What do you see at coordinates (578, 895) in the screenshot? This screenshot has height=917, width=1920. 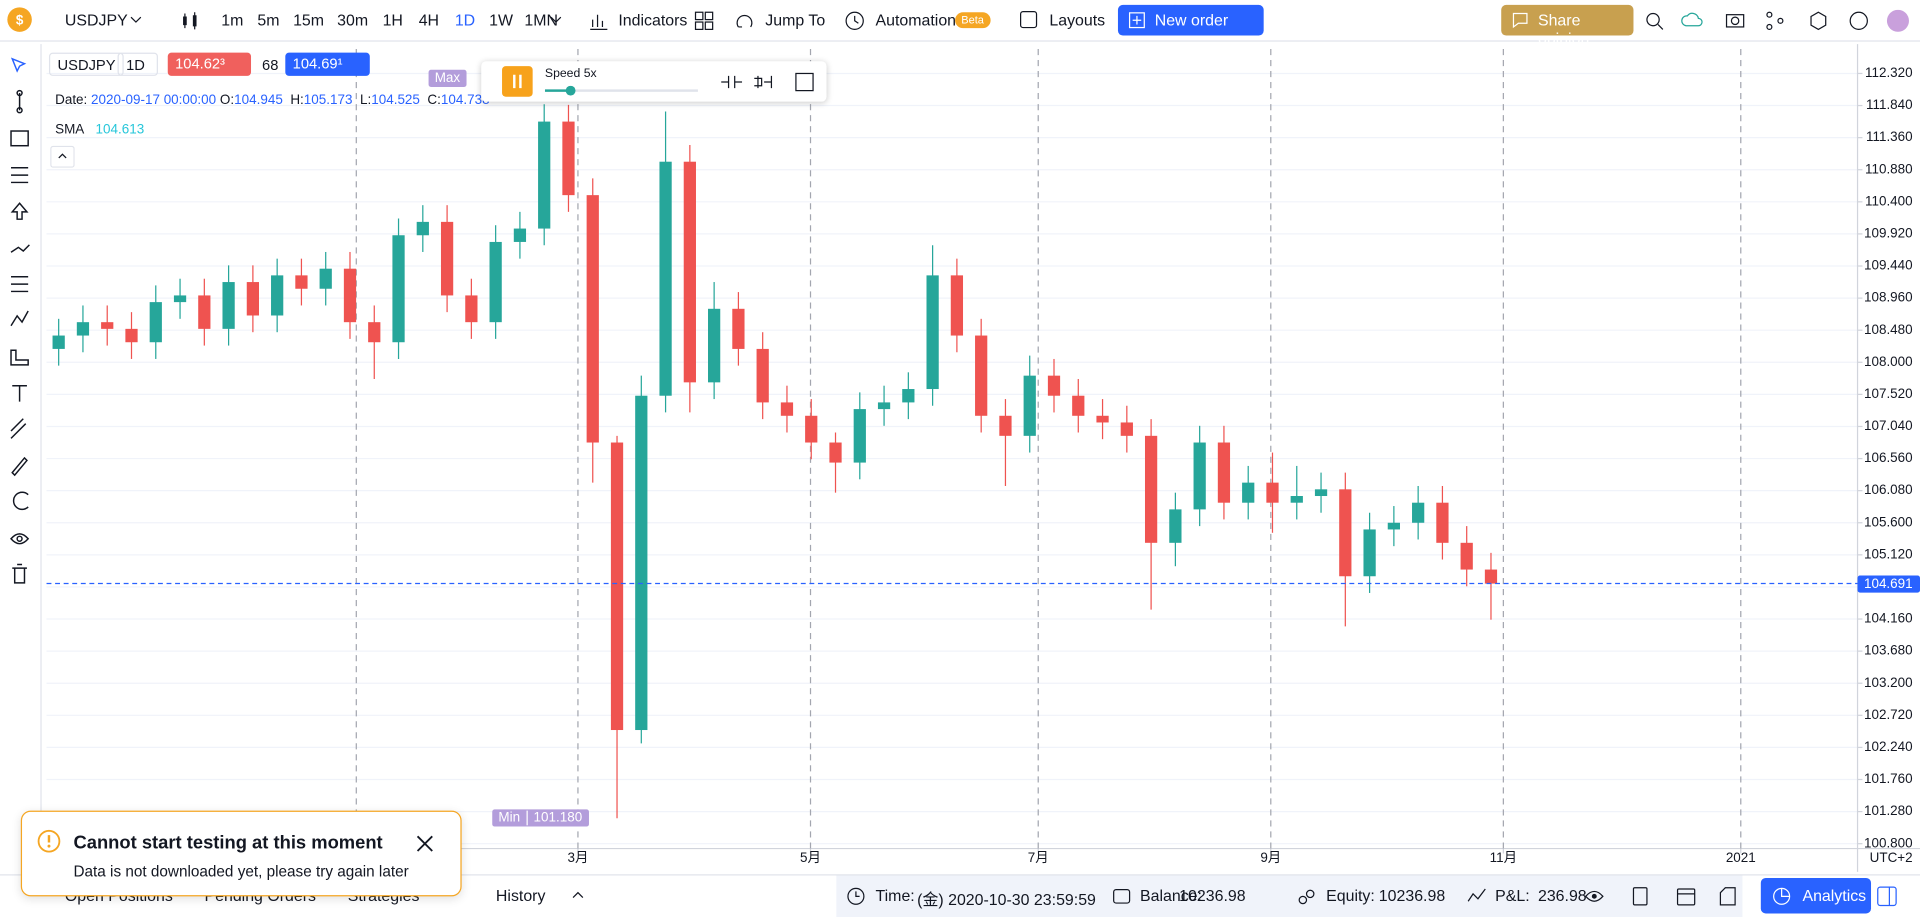 I see `expand-panel` at bounding box center [578, 895].